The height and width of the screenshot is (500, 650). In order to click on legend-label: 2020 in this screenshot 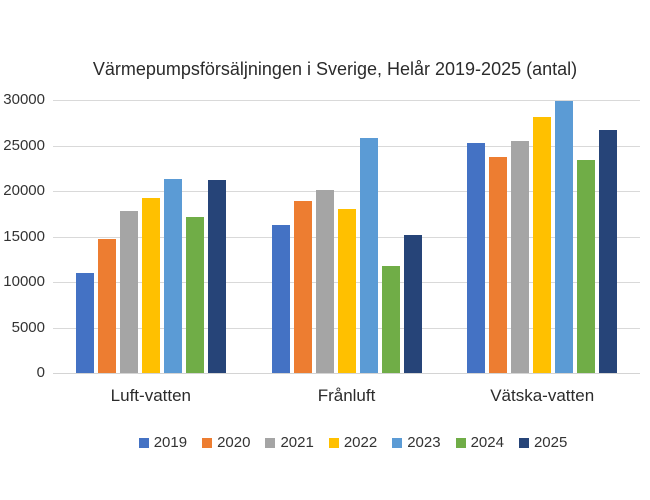, I will do `click(234, 442)`.